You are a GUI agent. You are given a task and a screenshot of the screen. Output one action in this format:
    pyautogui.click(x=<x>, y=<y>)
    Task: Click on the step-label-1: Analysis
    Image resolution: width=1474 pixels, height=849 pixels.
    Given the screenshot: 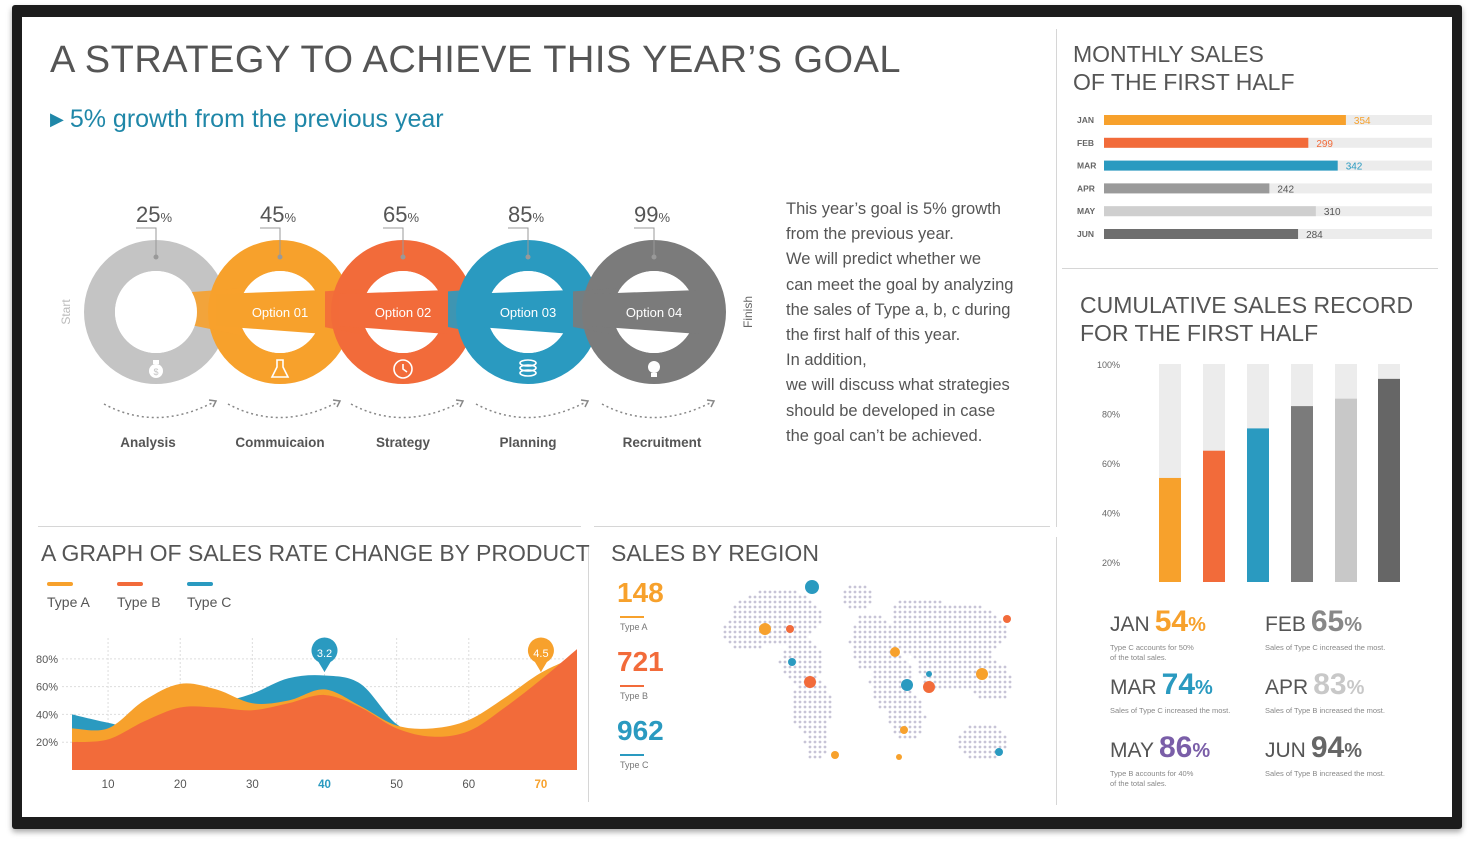 What is the action you would take?
    pyautogui.click(x=148, y=442)
    